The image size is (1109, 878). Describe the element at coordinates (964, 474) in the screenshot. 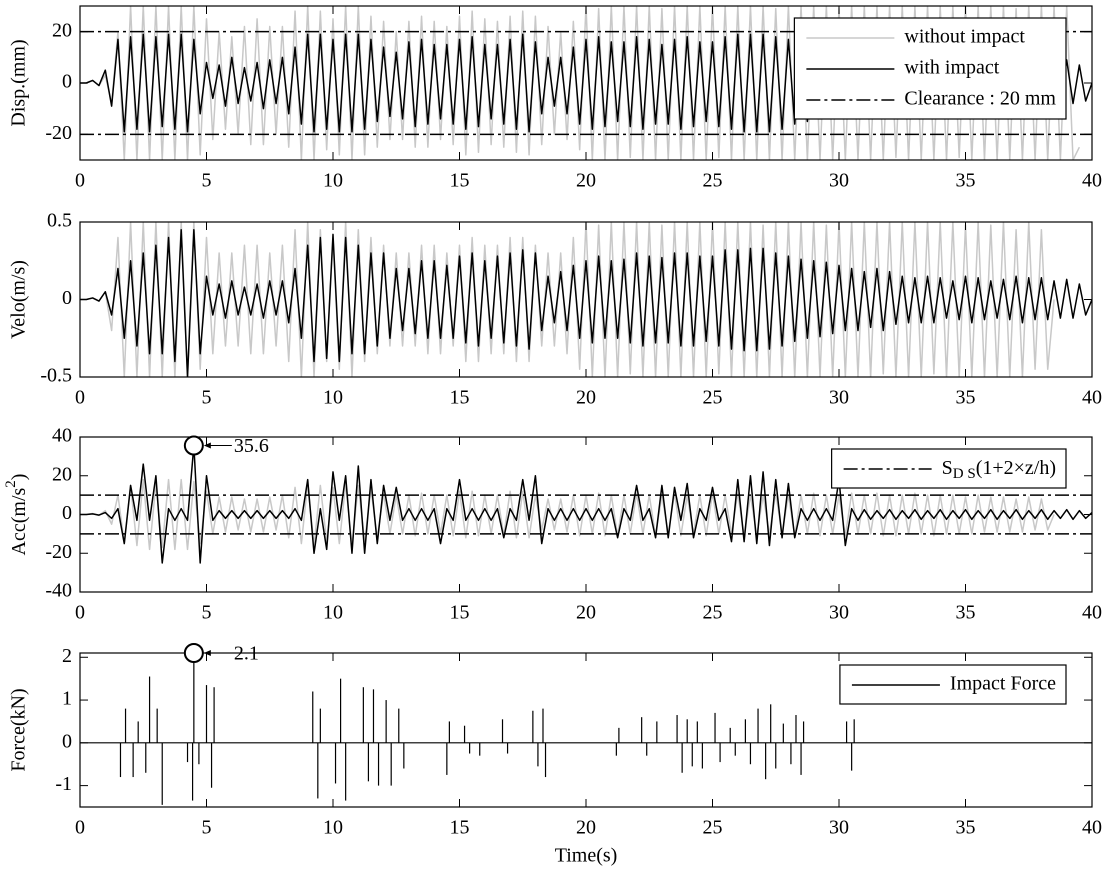

I see `text-part: D S` at that location.